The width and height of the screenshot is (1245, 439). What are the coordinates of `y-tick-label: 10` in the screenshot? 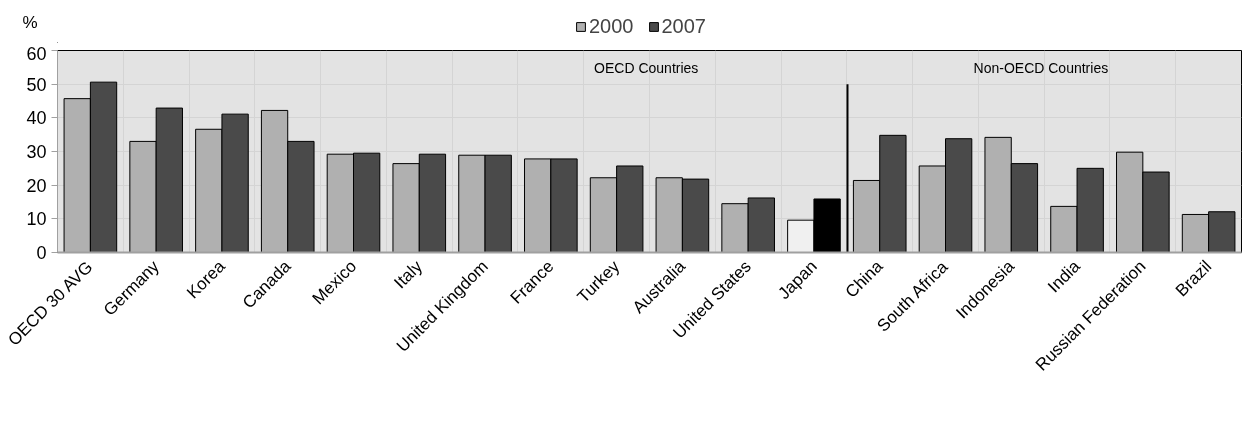 It's located at (36, 219).